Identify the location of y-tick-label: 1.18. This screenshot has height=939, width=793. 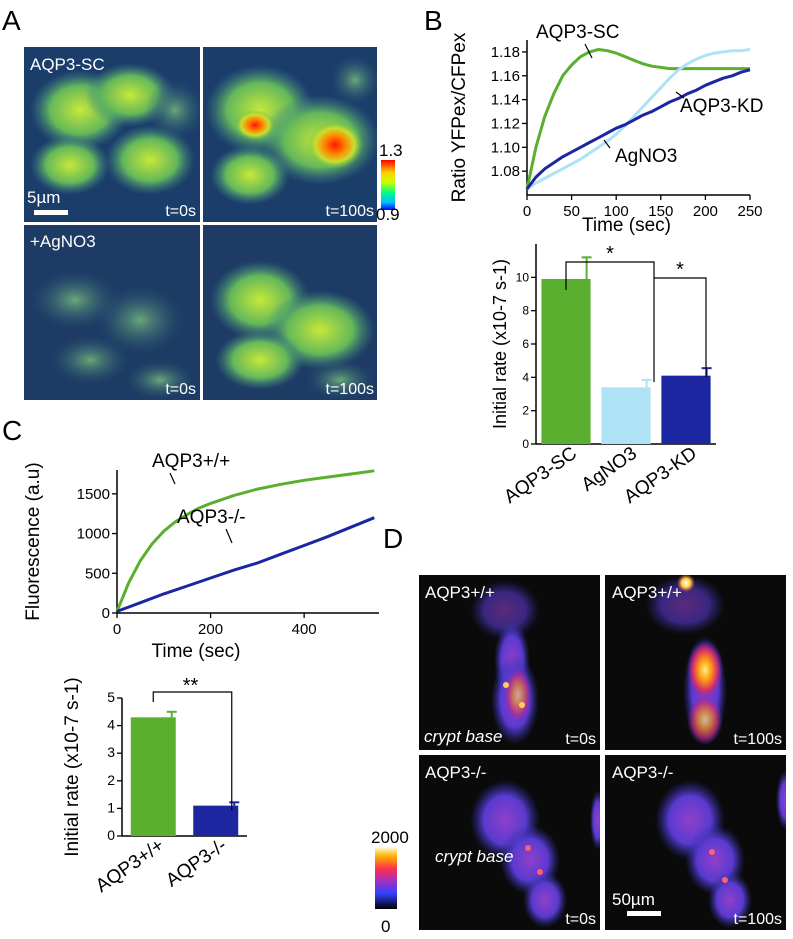
(505, 52).